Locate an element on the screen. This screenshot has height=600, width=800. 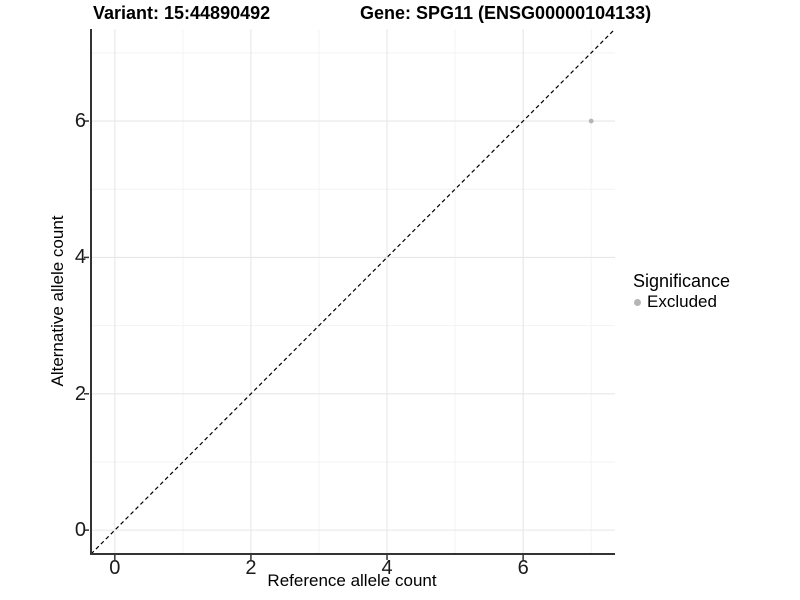
x-axis-title: Reference allele count is located at coordinates (352, 580).